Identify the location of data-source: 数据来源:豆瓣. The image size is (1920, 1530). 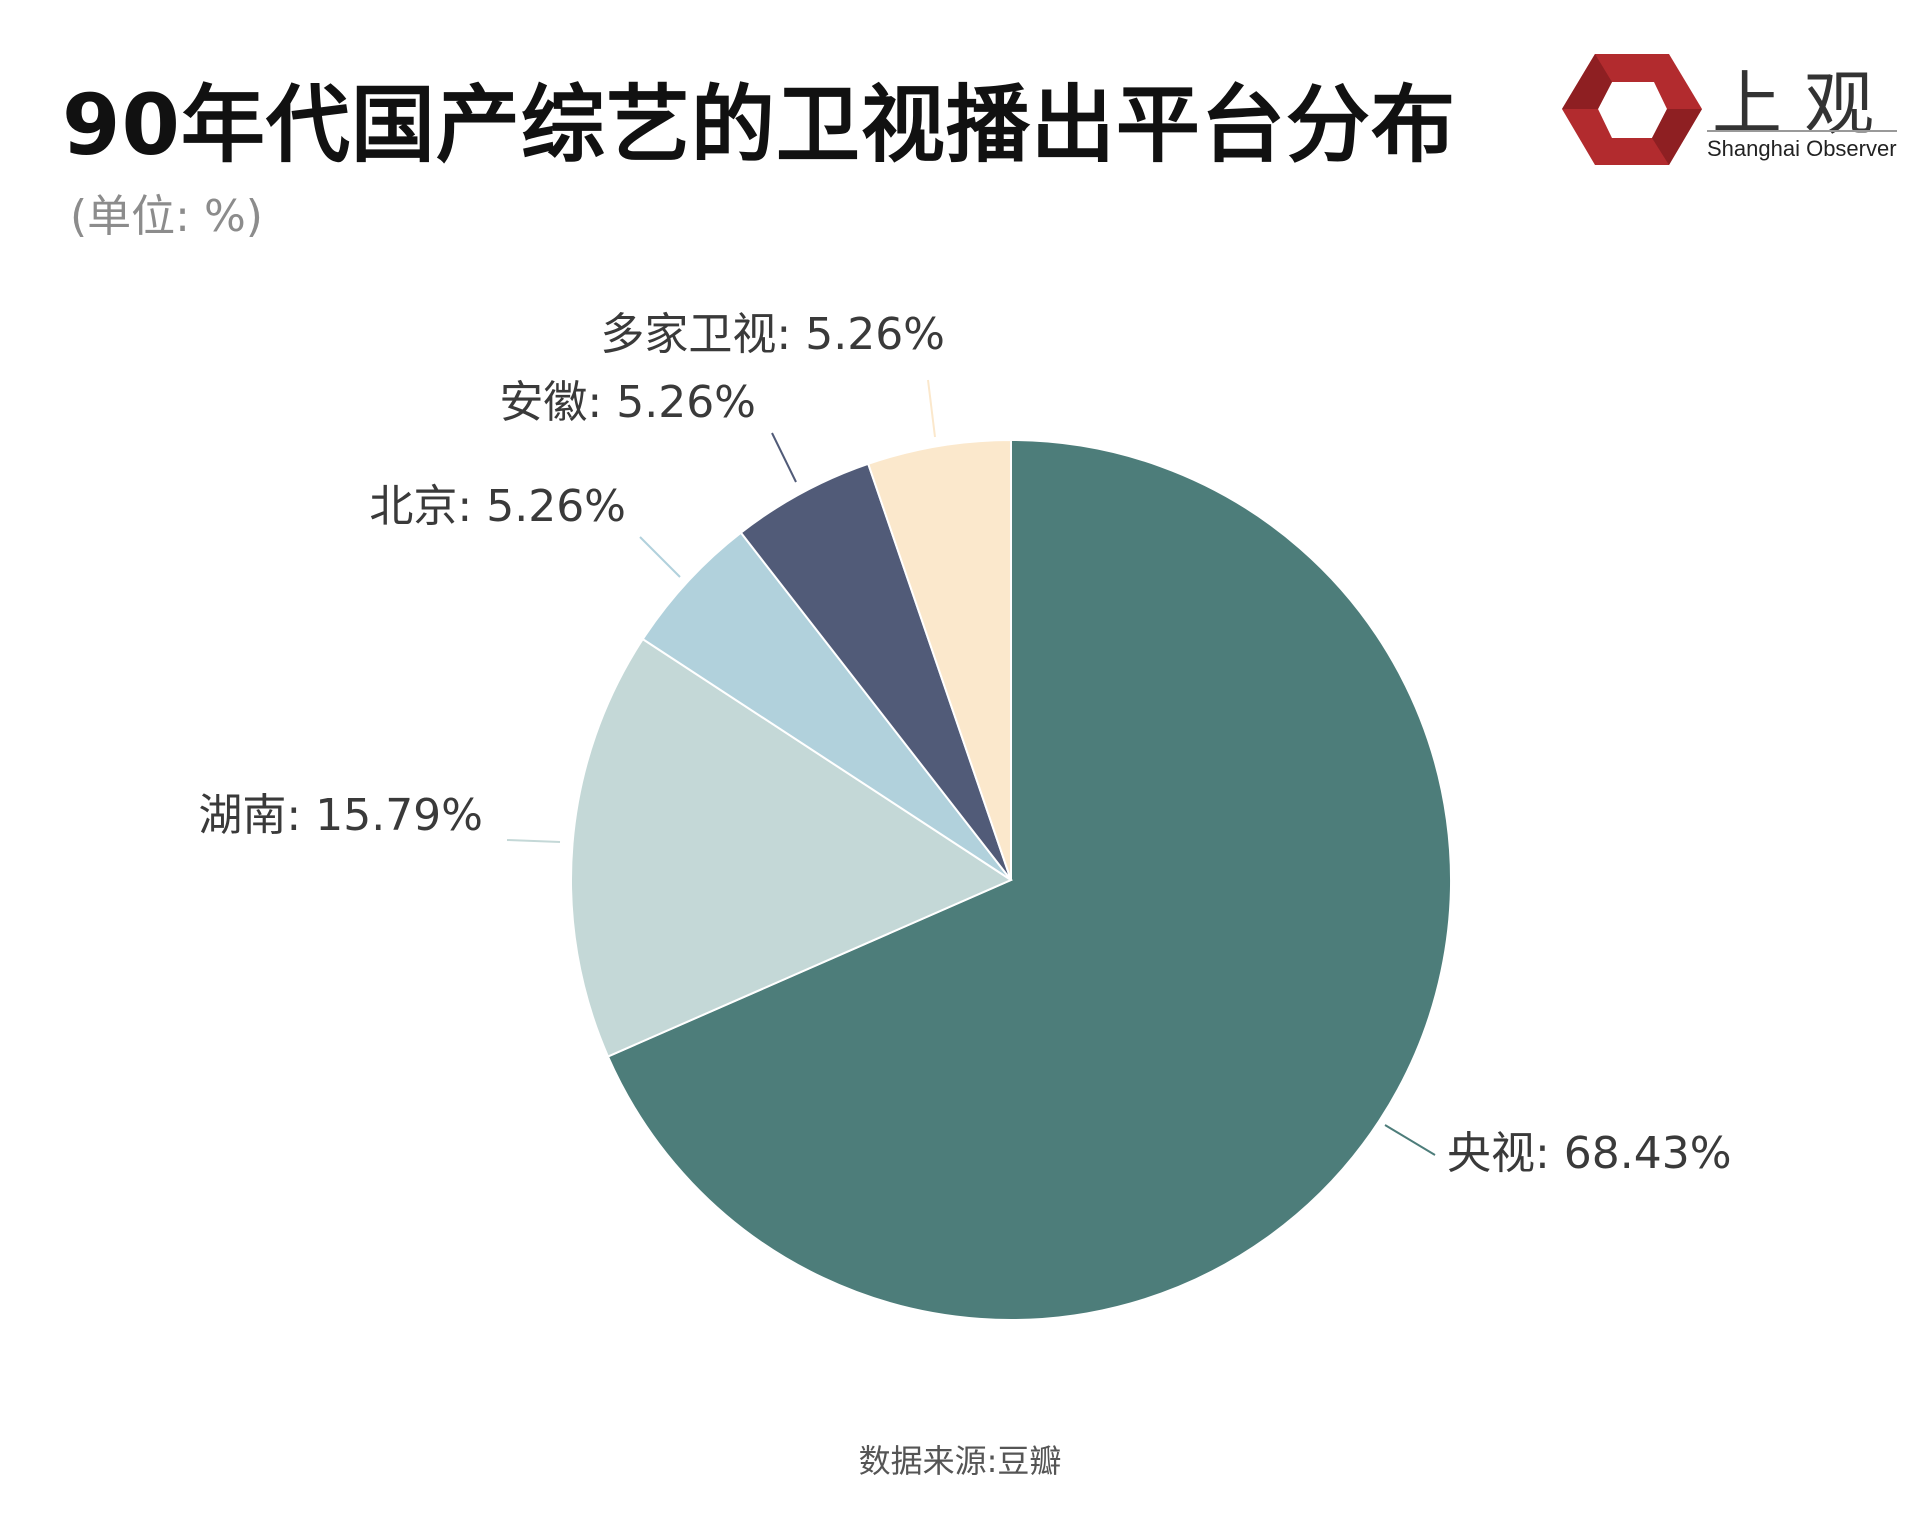
(960, 1461).